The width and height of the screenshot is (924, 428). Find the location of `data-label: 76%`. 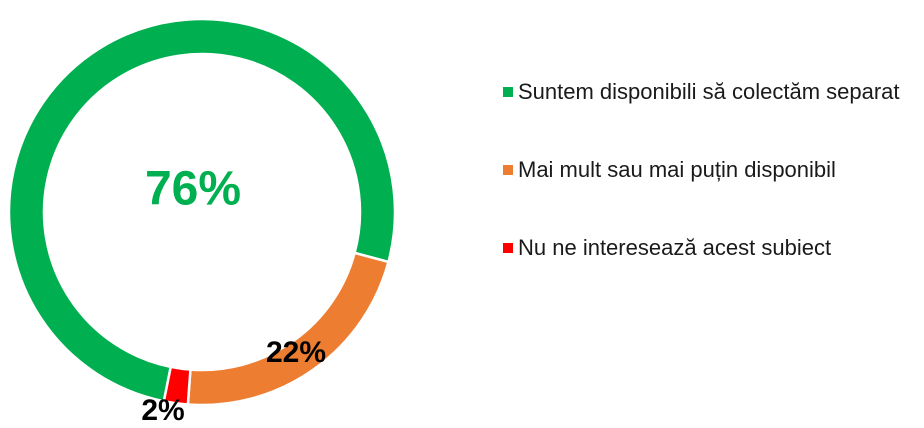

data-label: 76% is located at coordinates (193, 189).